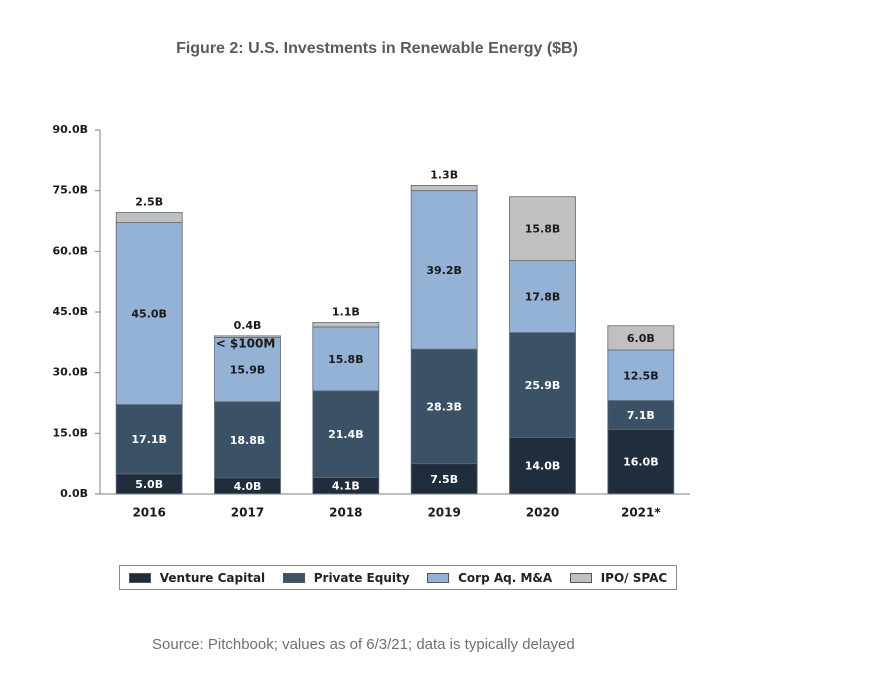  I want to click on data-label-ipo-spac: 1.1B, so click(346, 312).